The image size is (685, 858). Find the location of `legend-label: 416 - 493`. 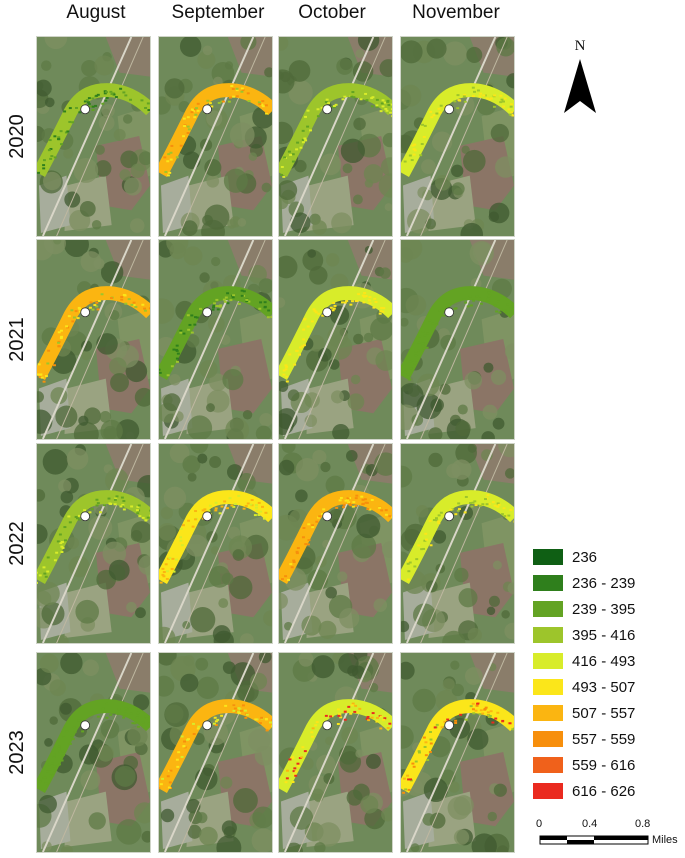

legend-label: 416 - 493 is located at coordinates (604, 661).